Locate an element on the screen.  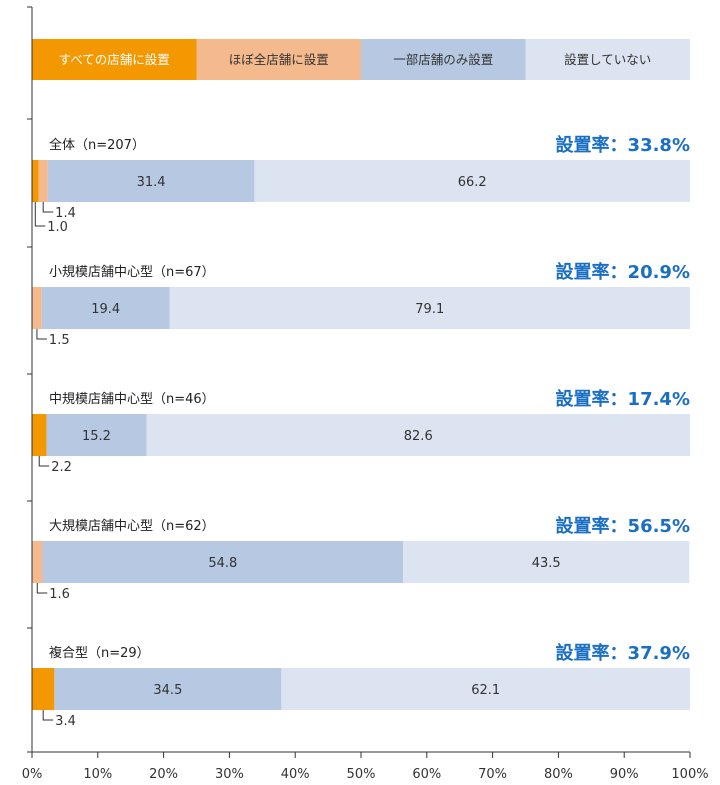
bar-value-label: 66.2 is located at coordinates (472, 182).